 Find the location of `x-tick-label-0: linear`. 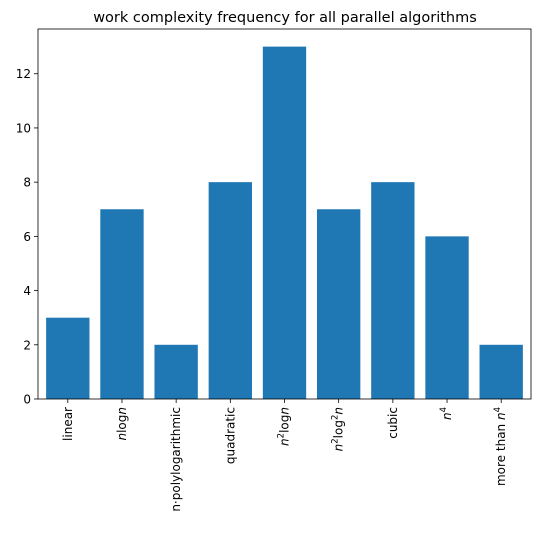

x-tick-label-0: linear is located at coordinates (68, 424).